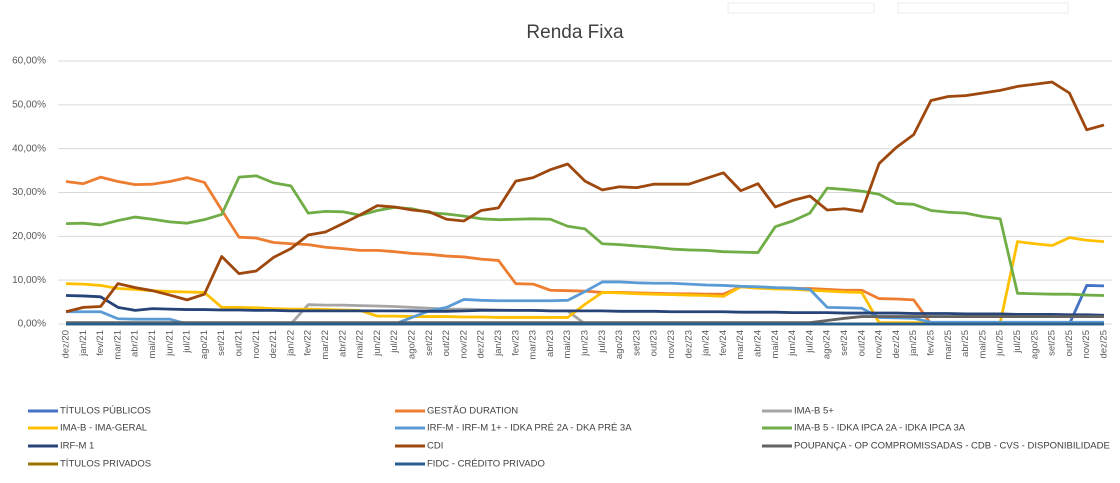 The width and height of the screenshot is (1120, 483). What do you see at coordinates (636, 343) in the screenshot?
I see `x-tick-label: set/23` at bounding box center [636, 343].